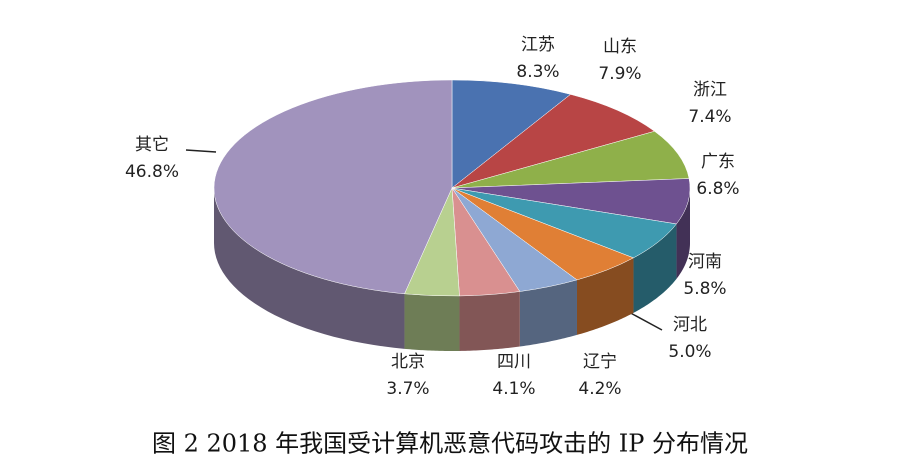 Image resolution: width=901 pixels, height=471 pixels. I want to click on value-label: 4.1%, so click(513, 389).